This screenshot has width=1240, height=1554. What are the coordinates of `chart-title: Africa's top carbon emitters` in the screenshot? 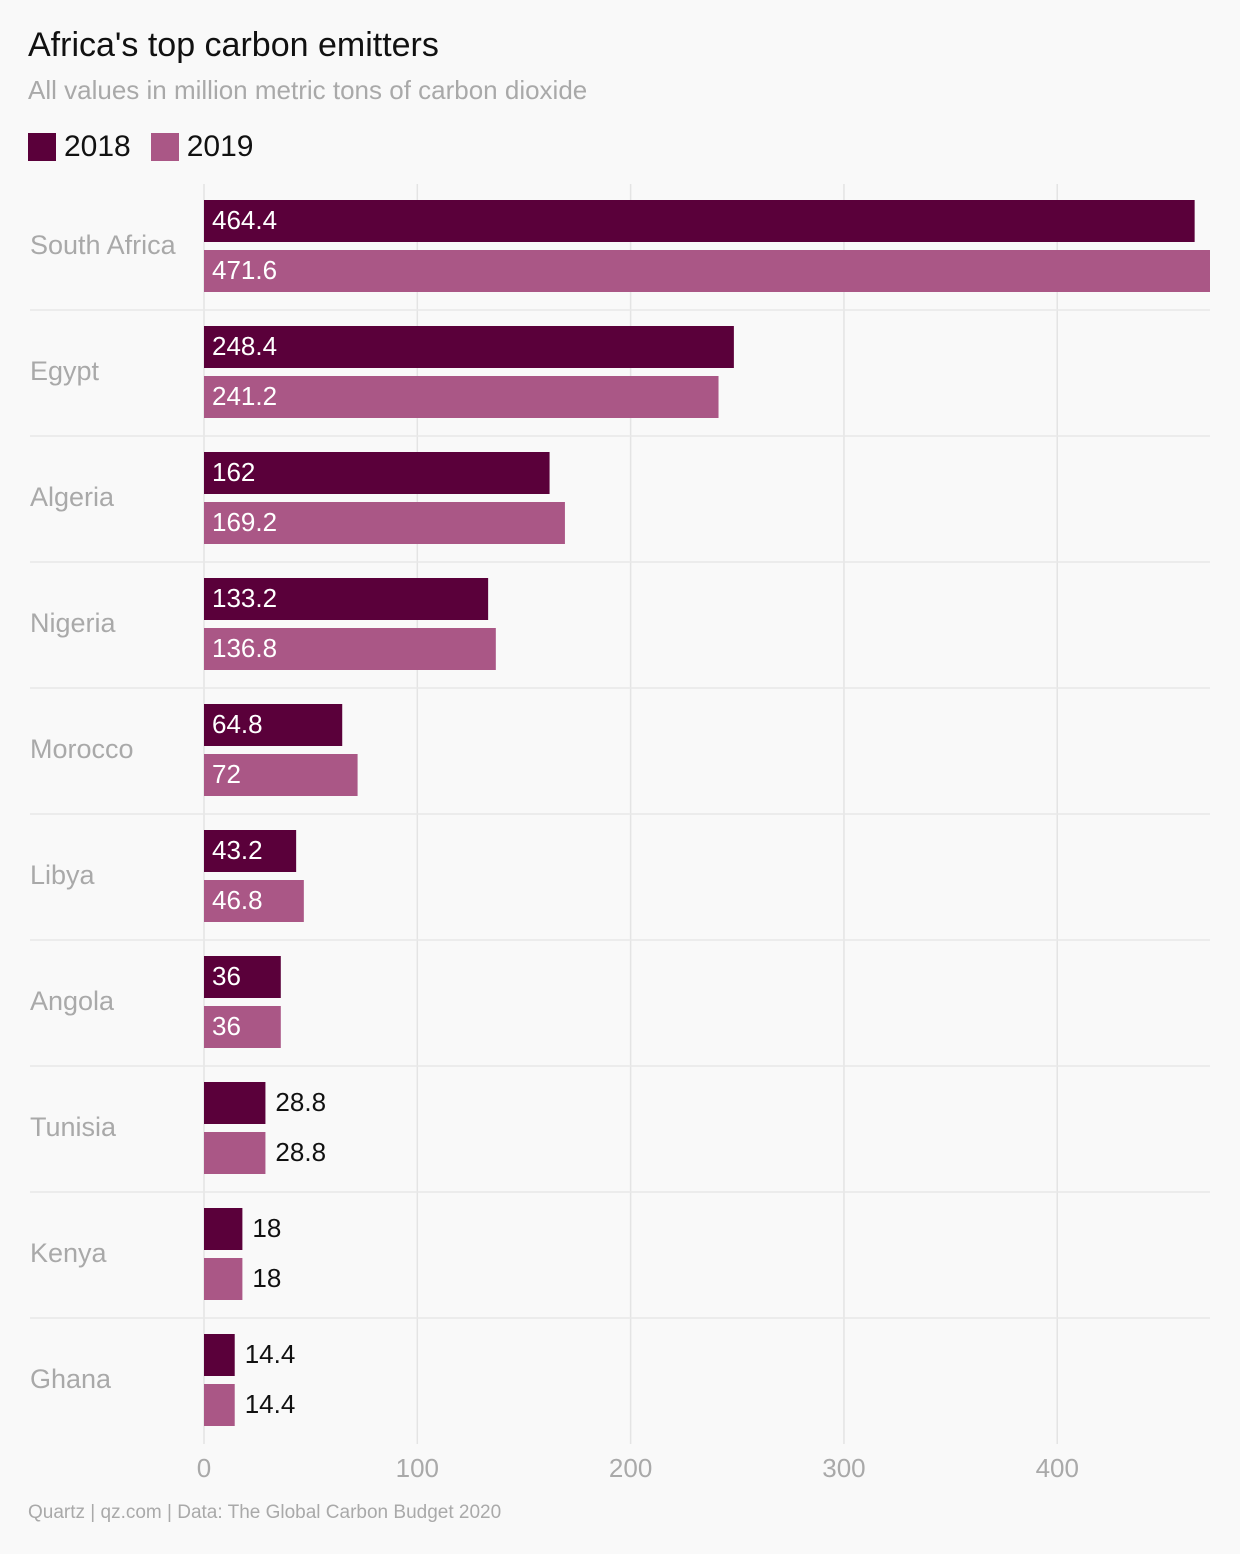 It's located at (233, 45).